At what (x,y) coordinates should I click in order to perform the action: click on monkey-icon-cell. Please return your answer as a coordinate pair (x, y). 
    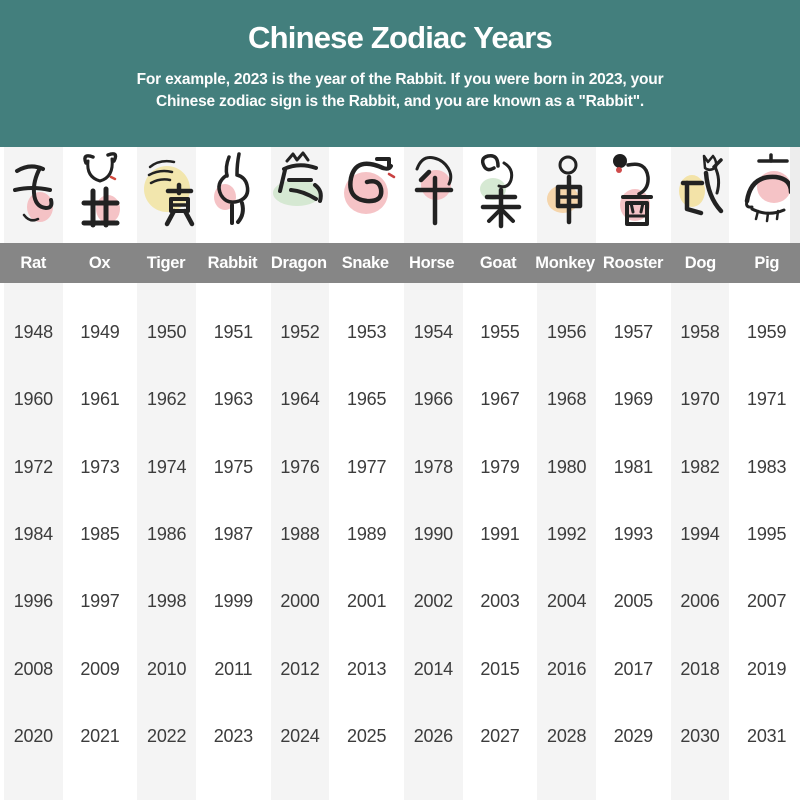
    Looking at the image, I should click on (566, 195).